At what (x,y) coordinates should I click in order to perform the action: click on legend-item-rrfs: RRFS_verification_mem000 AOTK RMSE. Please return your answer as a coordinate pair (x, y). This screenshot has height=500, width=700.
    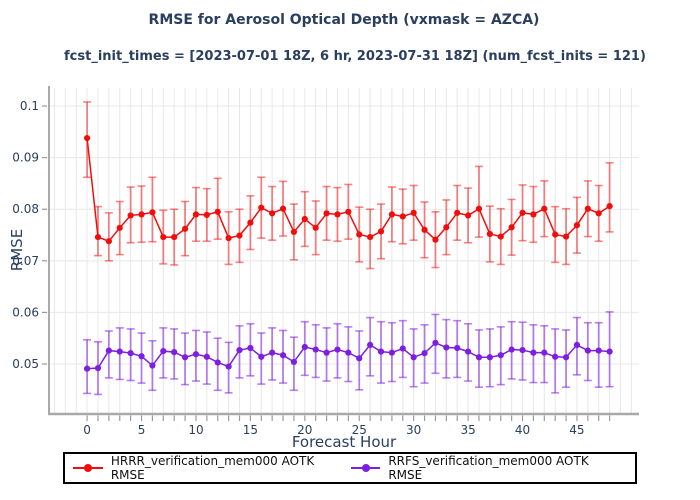
    Looking at the image, I should click on (487, 468).